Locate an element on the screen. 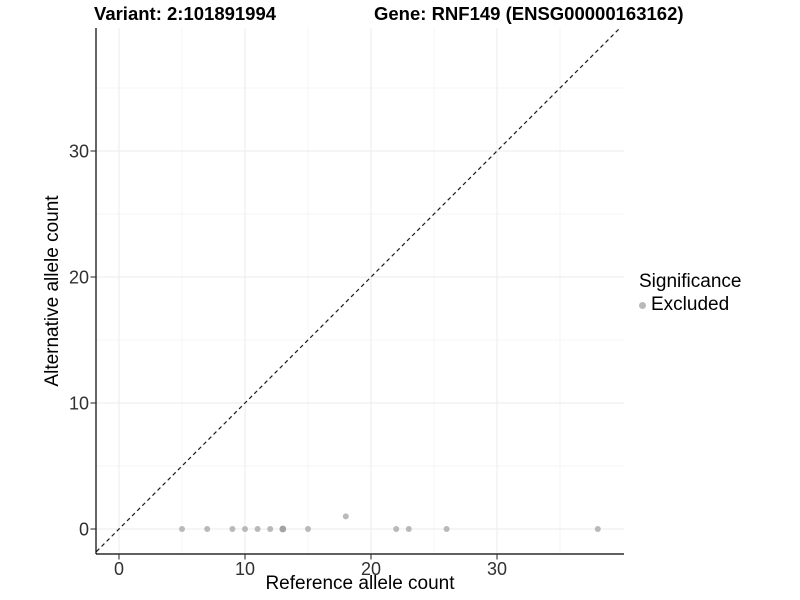  legend-item-label: Excluded is located at coordinates (690, 304).